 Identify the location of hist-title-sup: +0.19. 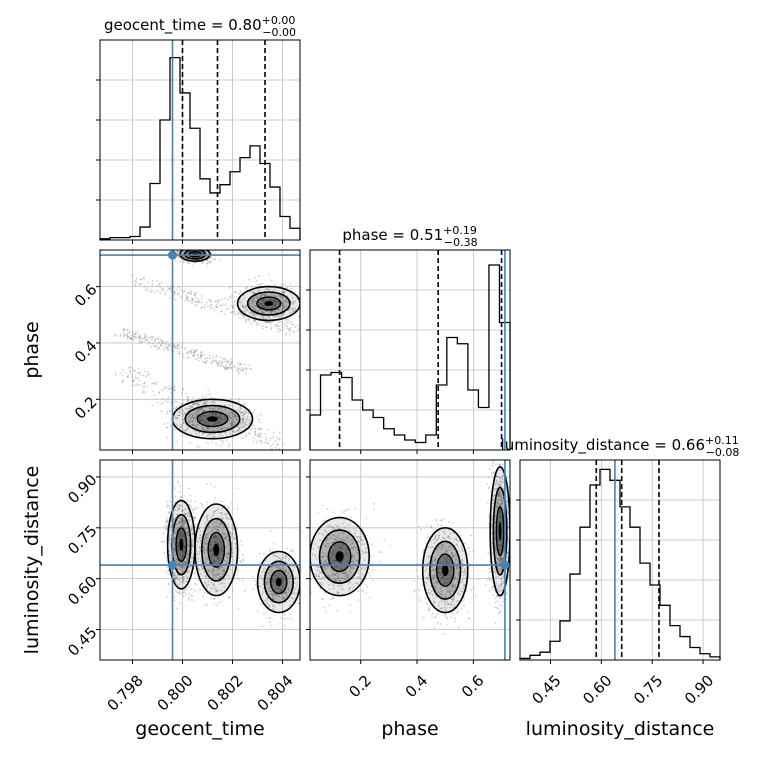
(460, 230).